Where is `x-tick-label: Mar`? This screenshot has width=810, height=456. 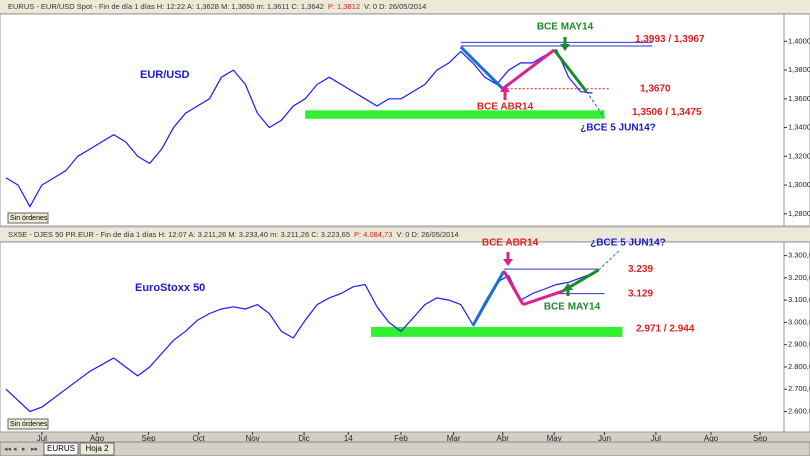 x-tick-label: Mar is located at coordinates (454, 438).